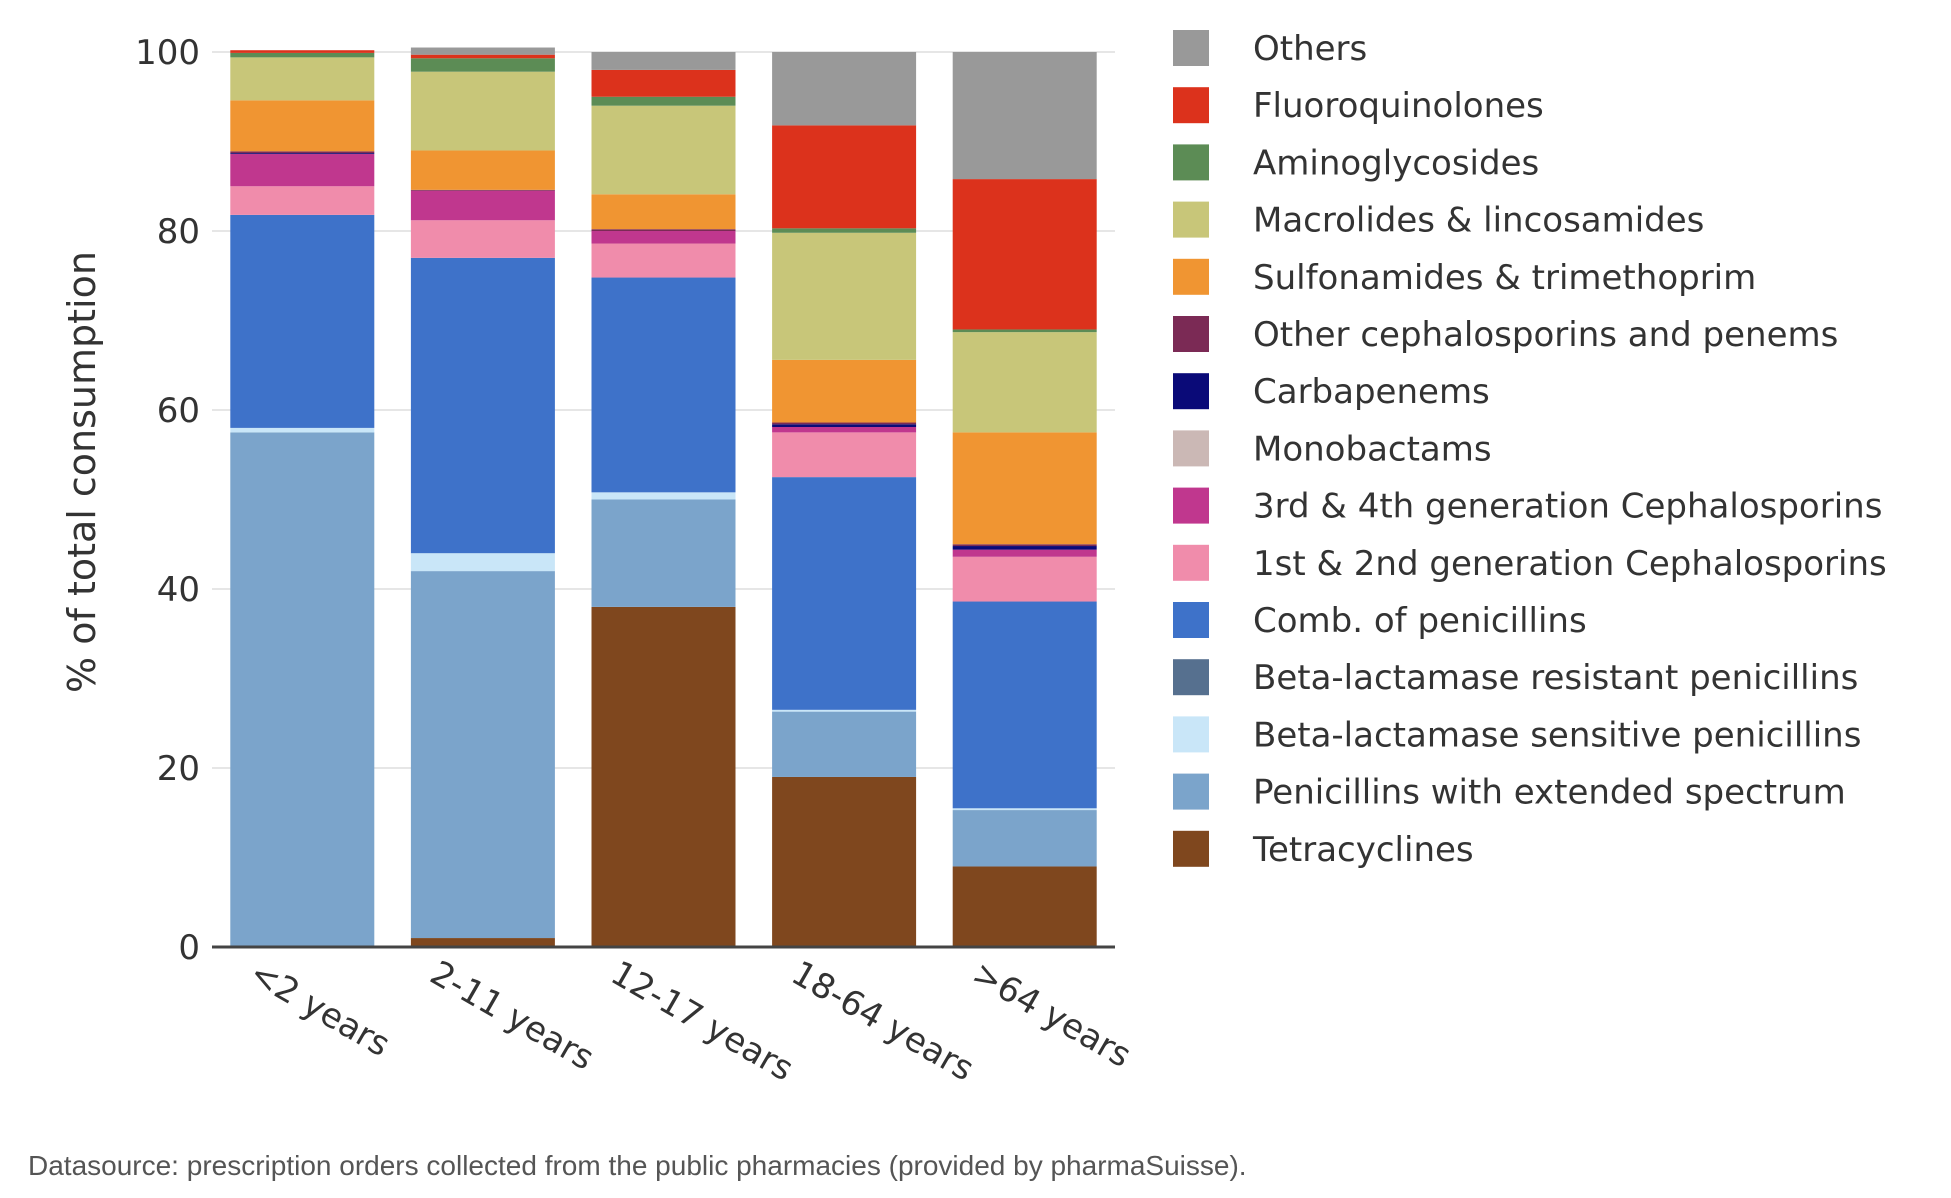 The image size is (1951, 1198). What do you see at coordinates (320, 1009) in the screenshot?
I see `x-tick-label: <2 years` at bounding box center [320, 1009].